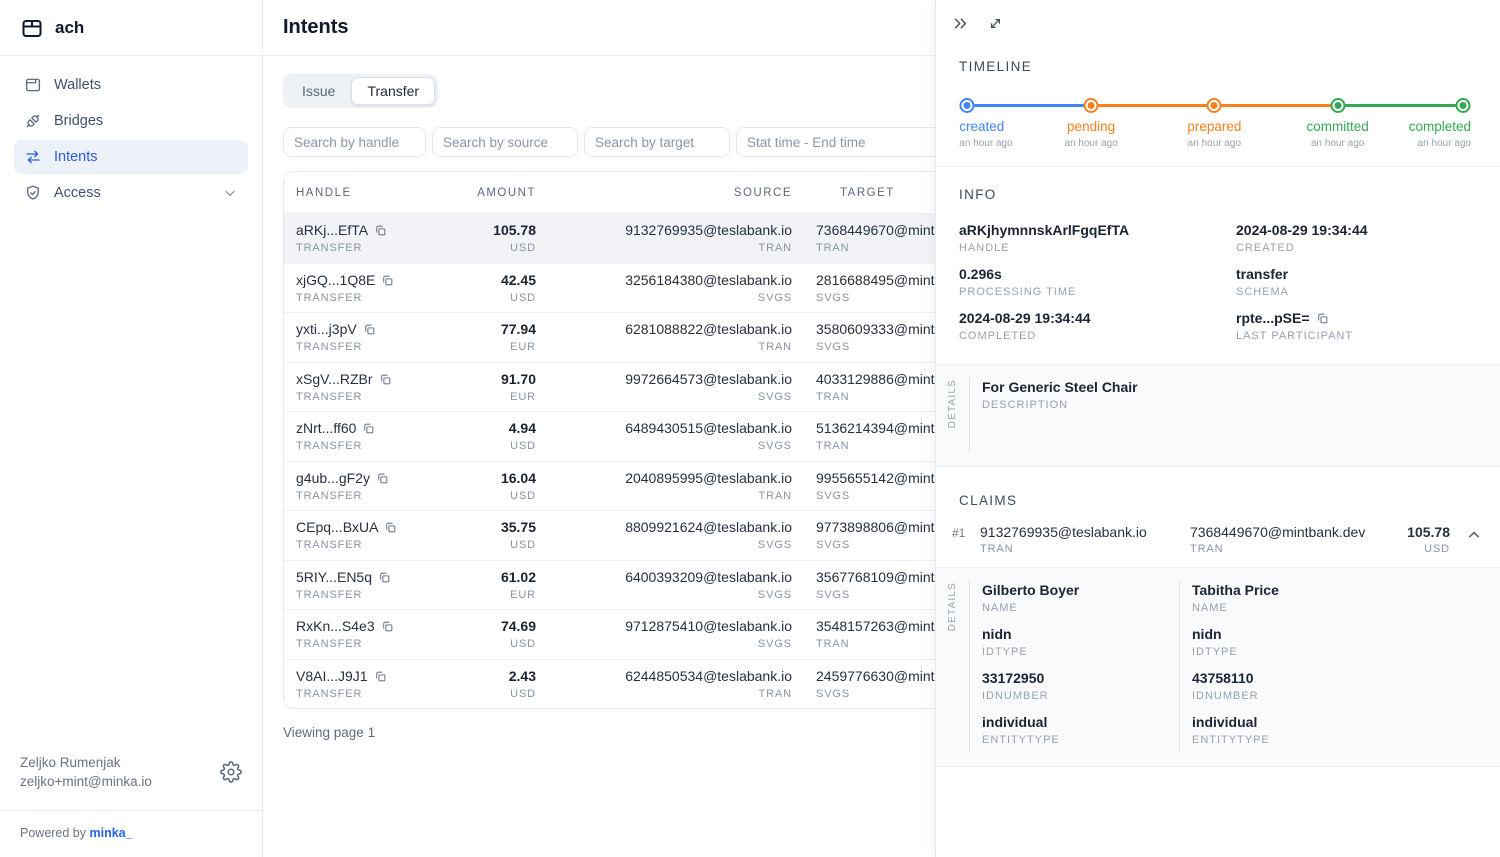  Describe the element at coordinates (131, 193) in the screenshot. I see `sidebar-item-access: Access` at that location.